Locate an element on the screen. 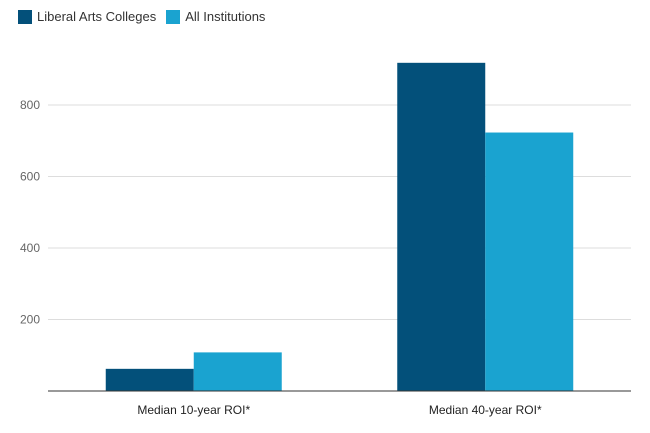  y-tick-label-800: 800 is located at coordinates (30, 105).